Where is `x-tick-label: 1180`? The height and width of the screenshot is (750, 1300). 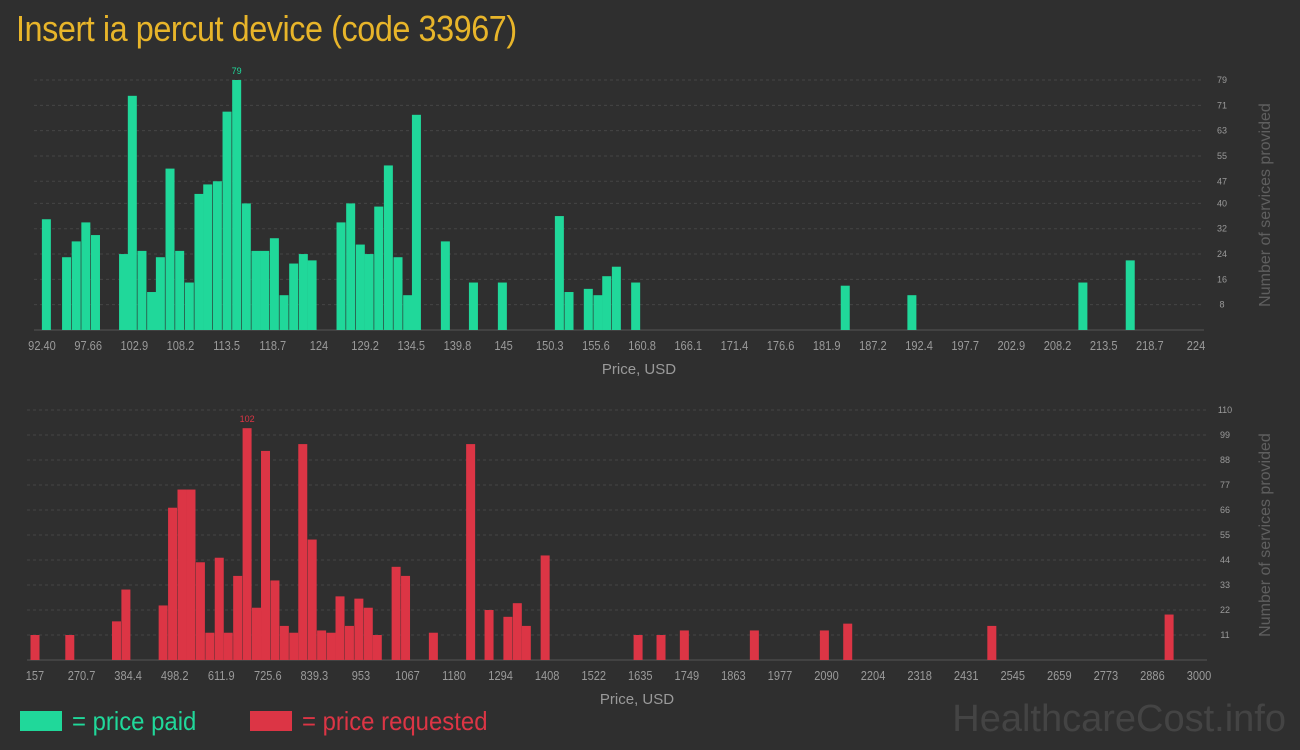
x-tick-label: 1180 is located at coordinates (454, 675).